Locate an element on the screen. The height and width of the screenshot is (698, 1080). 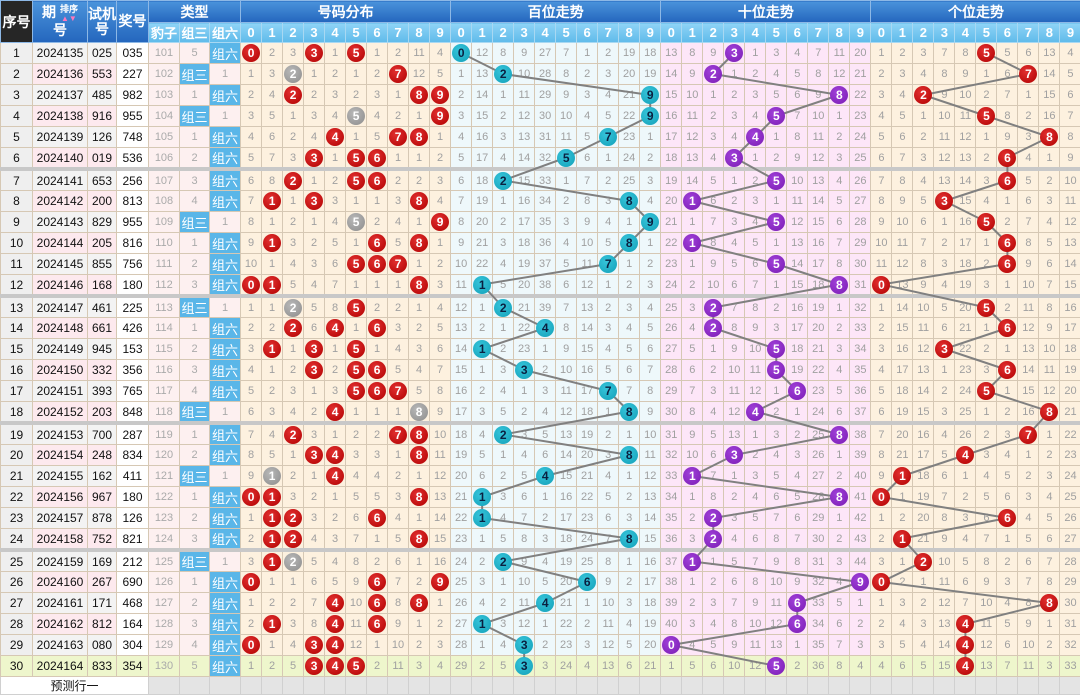
tens-omission-cell: 35 is located at coordinates (818, 645).